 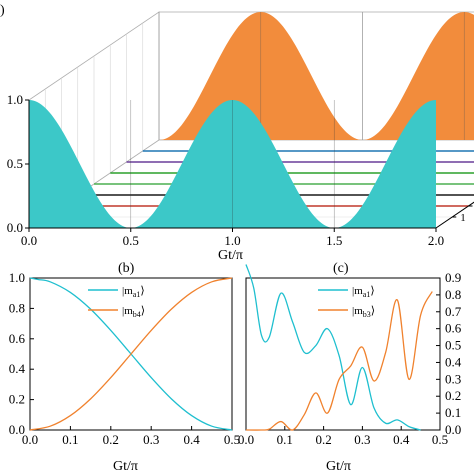 What do you see at coordinates (341, 268) in the screenshot?
I see `panel-c-label: (c)` at bounding box center [341, 268].